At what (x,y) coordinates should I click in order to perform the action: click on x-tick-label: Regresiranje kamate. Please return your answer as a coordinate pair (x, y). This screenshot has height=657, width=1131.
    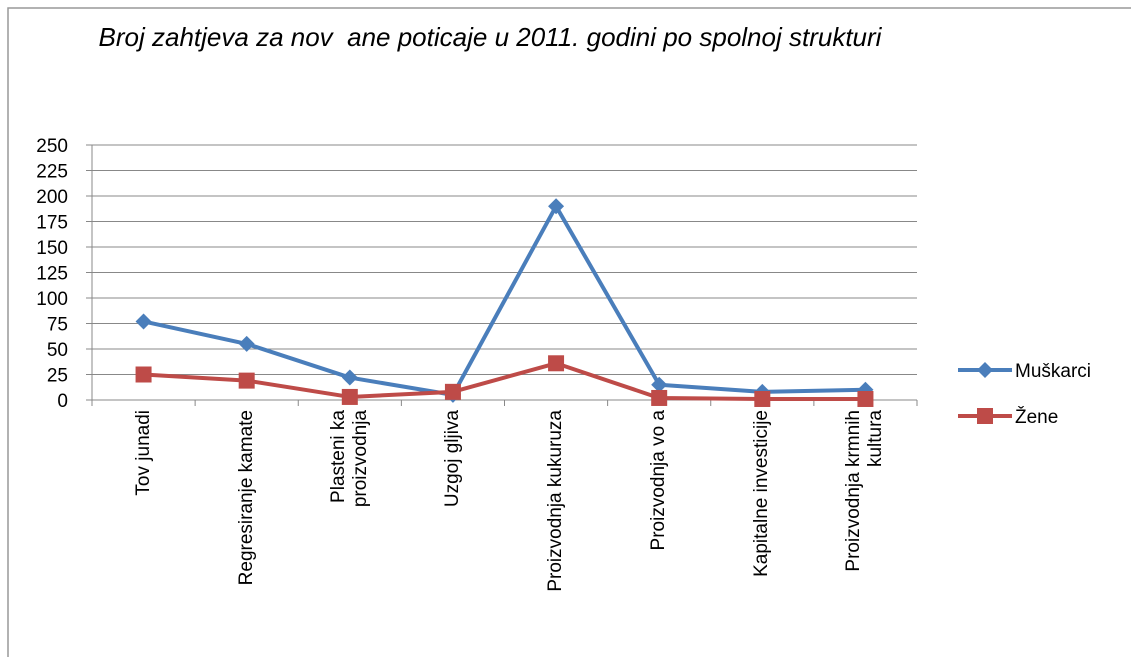
    Looking at the image, I should click on (246, 498).